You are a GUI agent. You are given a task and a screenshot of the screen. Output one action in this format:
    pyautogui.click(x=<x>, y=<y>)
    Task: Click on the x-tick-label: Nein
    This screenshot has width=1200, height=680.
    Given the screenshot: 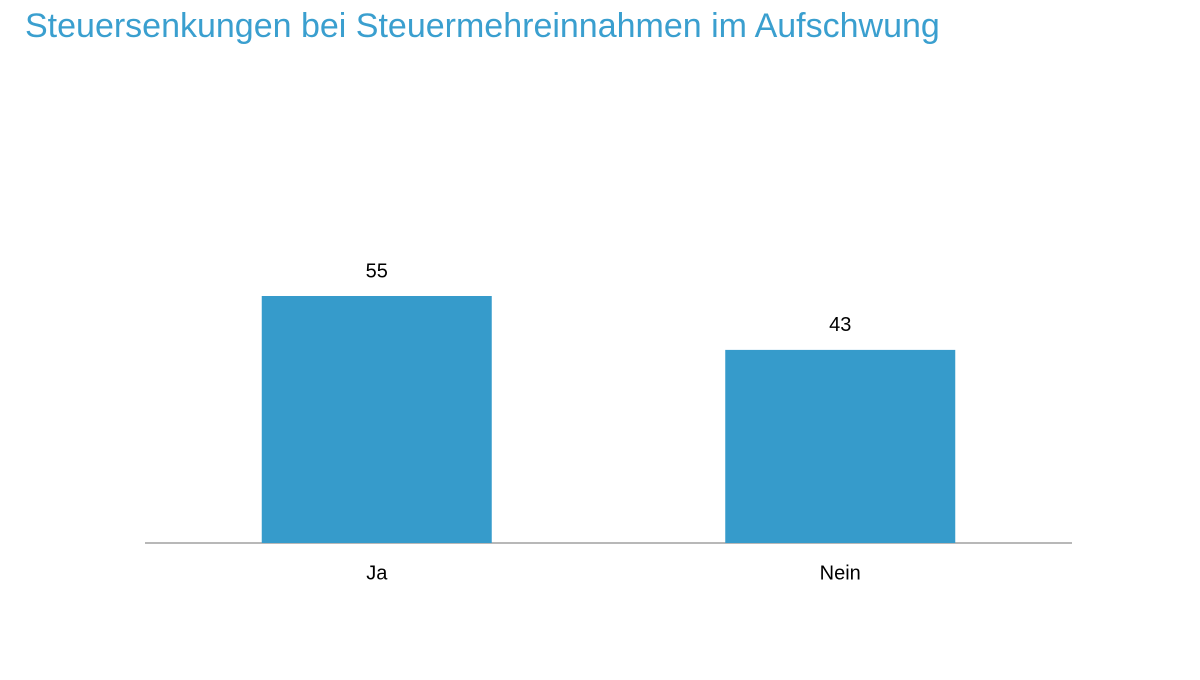 What is the action you would take?
    pyautogui.click(x=840, y=573)
    